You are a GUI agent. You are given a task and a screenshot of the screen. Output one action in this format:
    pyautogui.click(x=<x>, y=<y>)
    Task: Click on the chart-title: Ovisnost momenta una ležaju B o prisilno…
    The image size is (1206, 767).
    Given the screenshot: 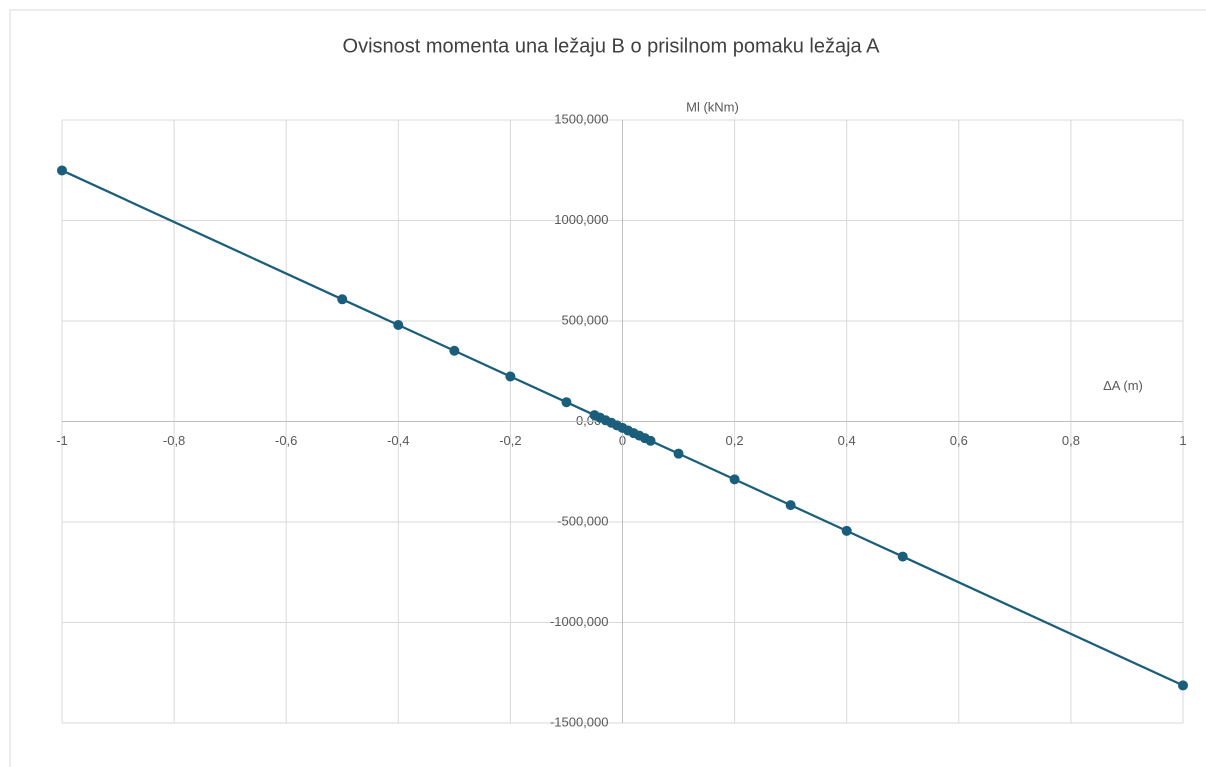 What is the action you would take?
    pyautogui.click(x=612, y=46)
    